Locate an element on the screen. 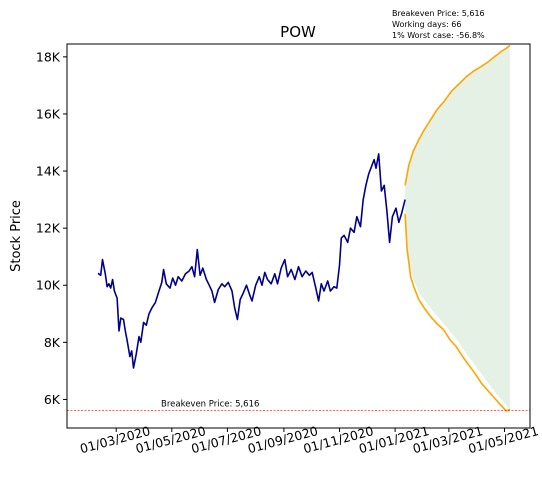 This screenshot has height=482, width=542. y-tick-label: 12K is located at coordinates (48, 228).